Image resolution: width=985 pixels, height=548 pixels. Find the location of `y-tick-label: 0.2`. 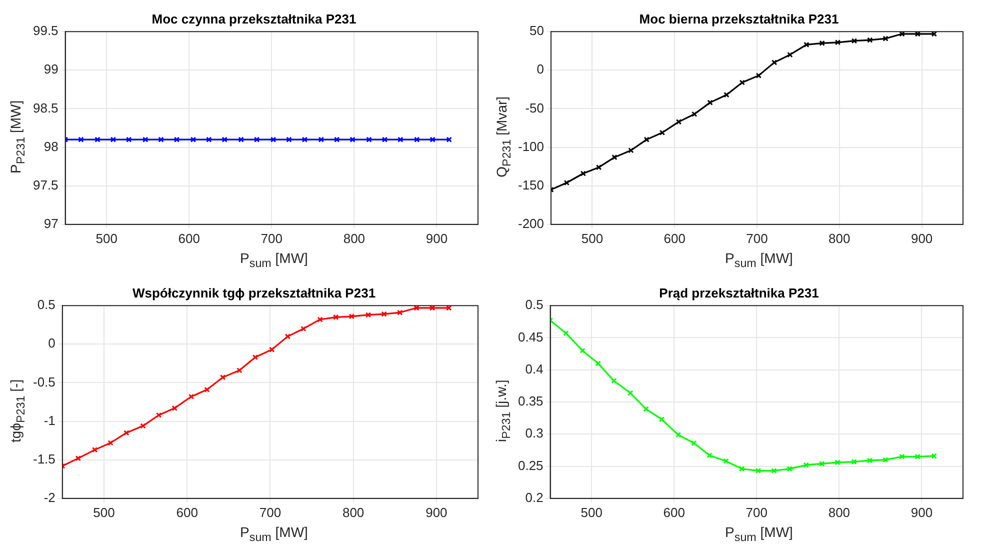

y-tick-label: 0.2 is located at coordinates (534, 497).